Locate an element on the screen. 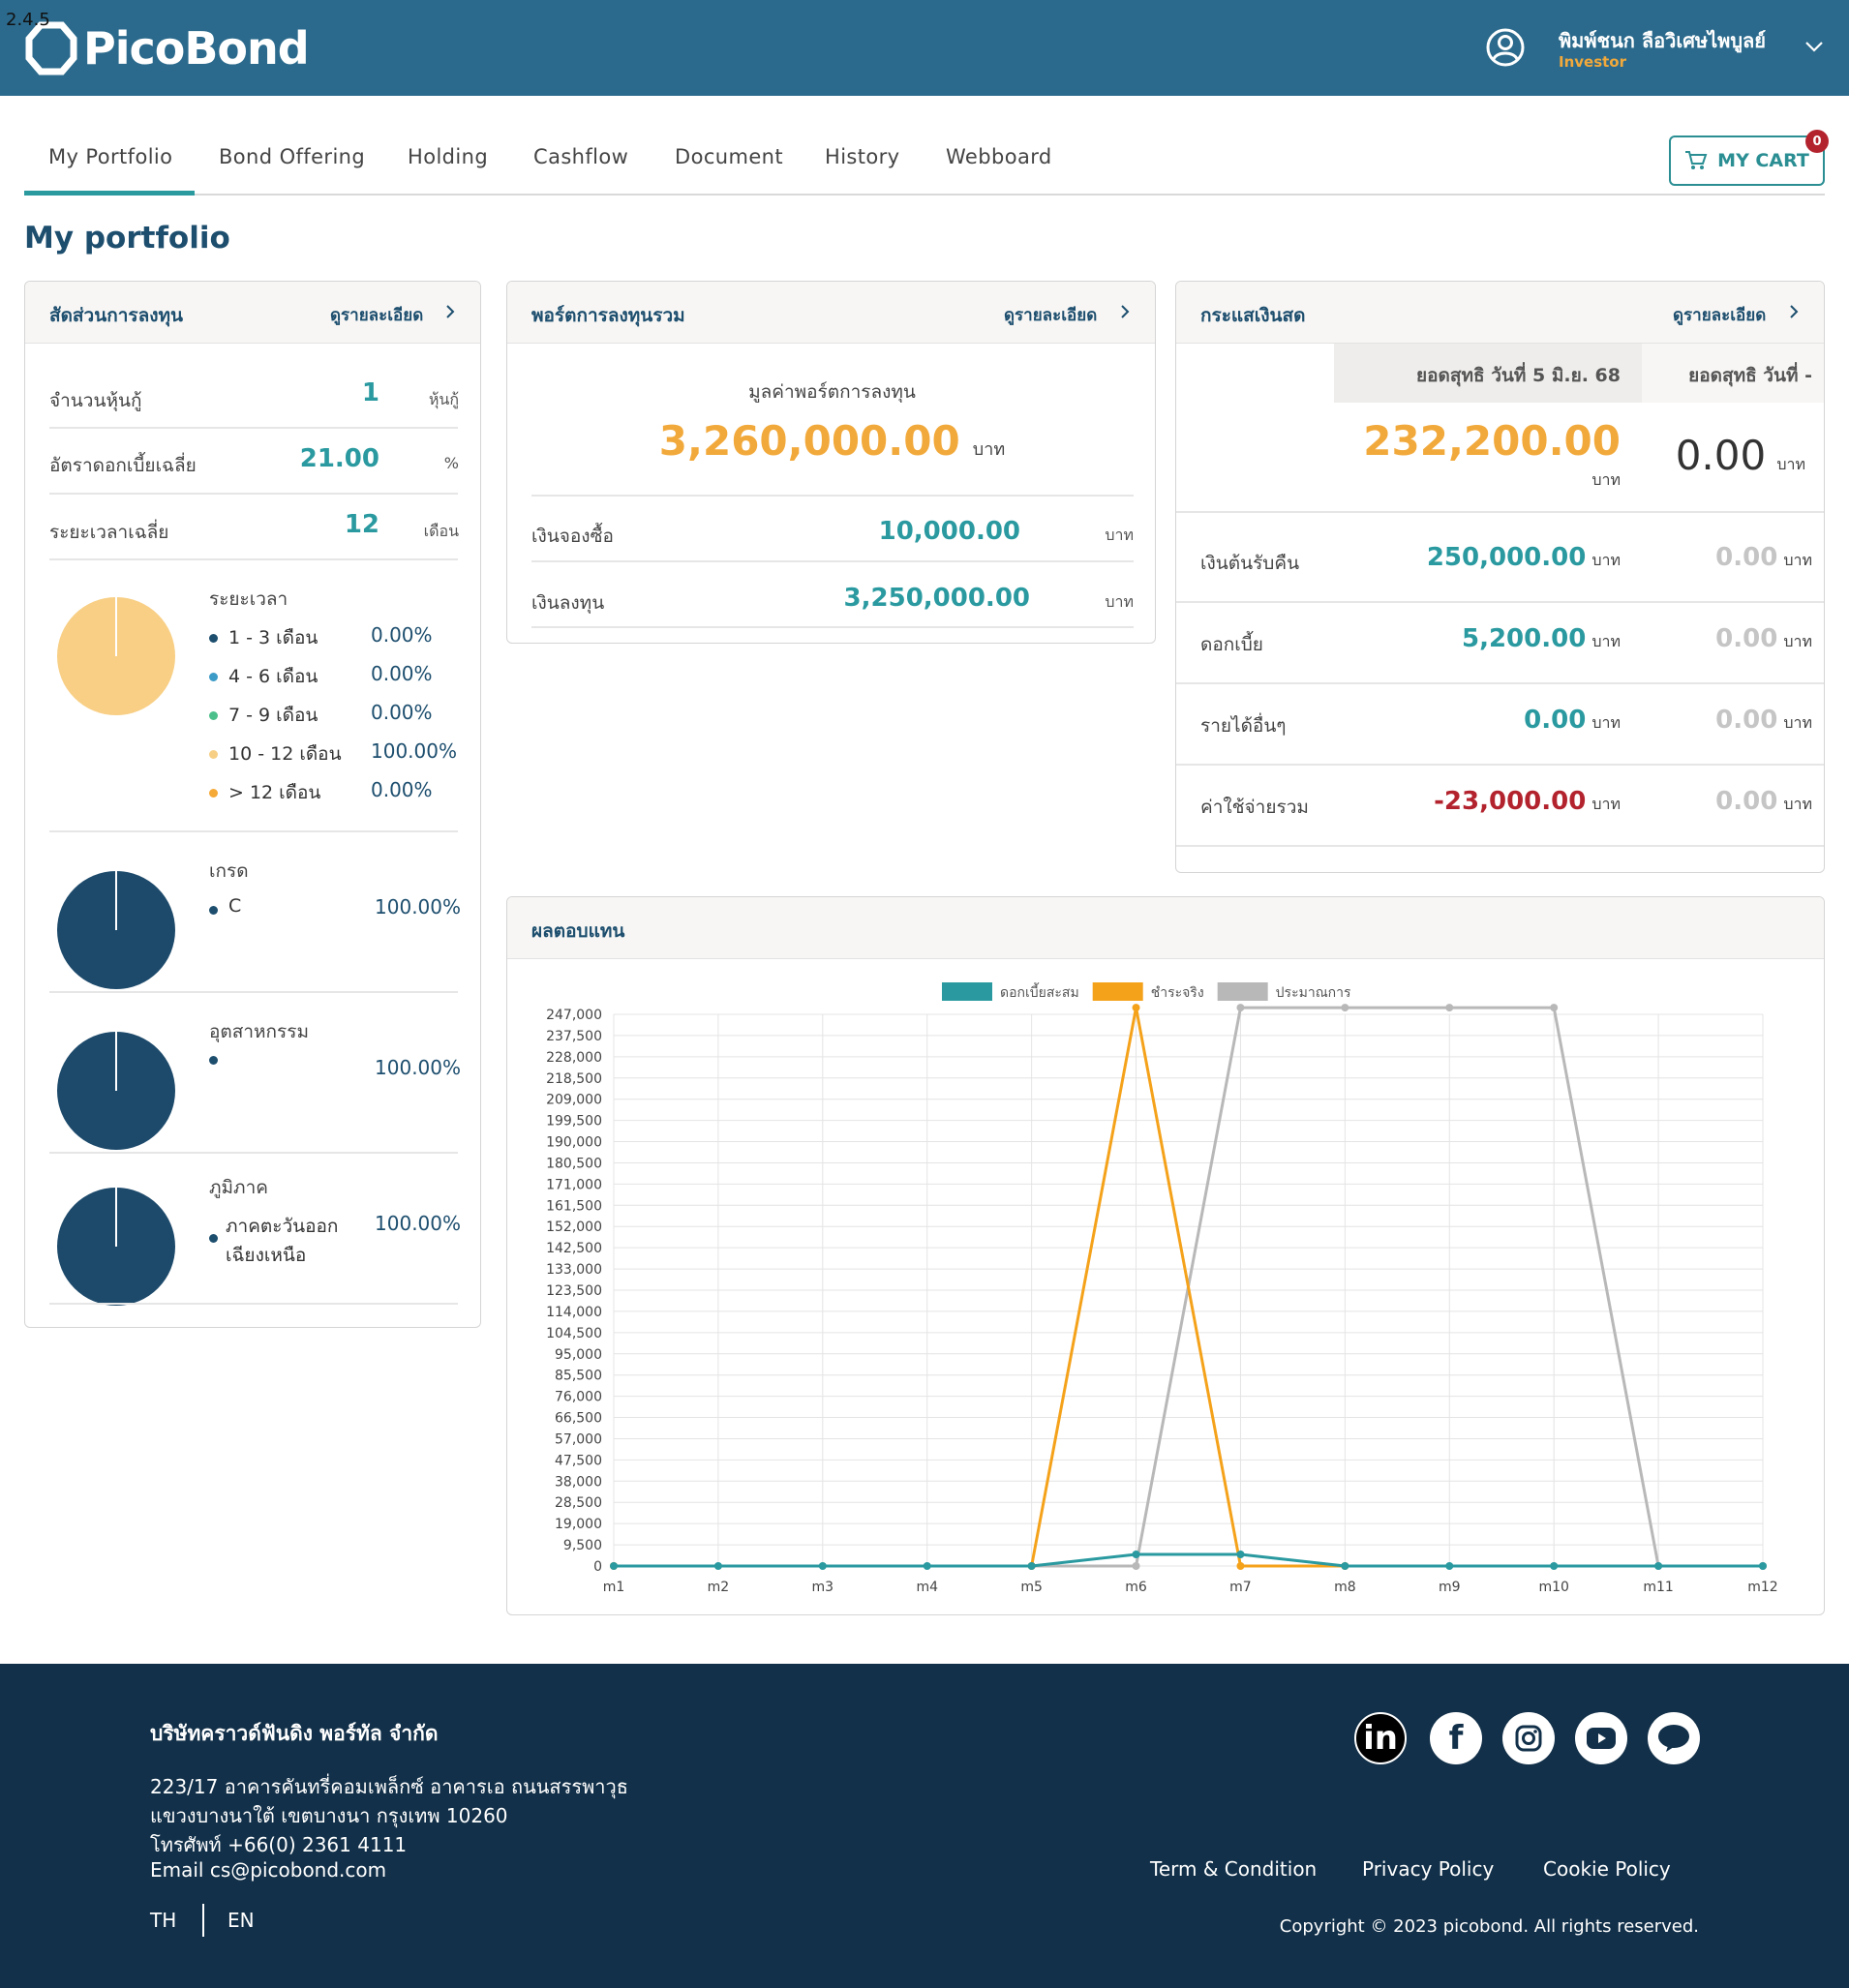 Image resolution: width=1849 pixels, height=1988 pixels. footer-link-cookie: Cookie Policy is located at coordinates (1607, 1869).